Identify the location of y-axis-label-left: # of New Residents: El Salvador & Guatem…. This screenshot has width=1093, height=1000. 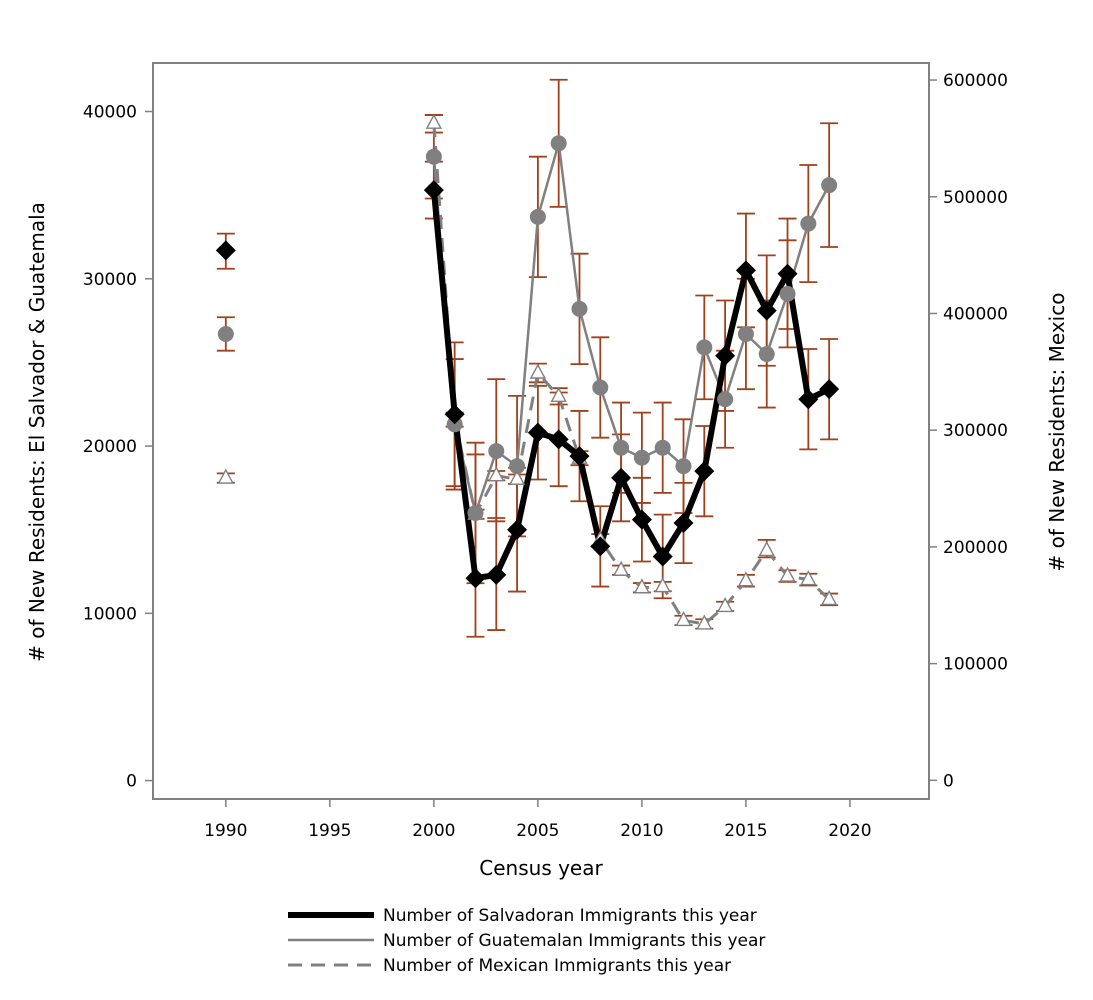
(37, 432).